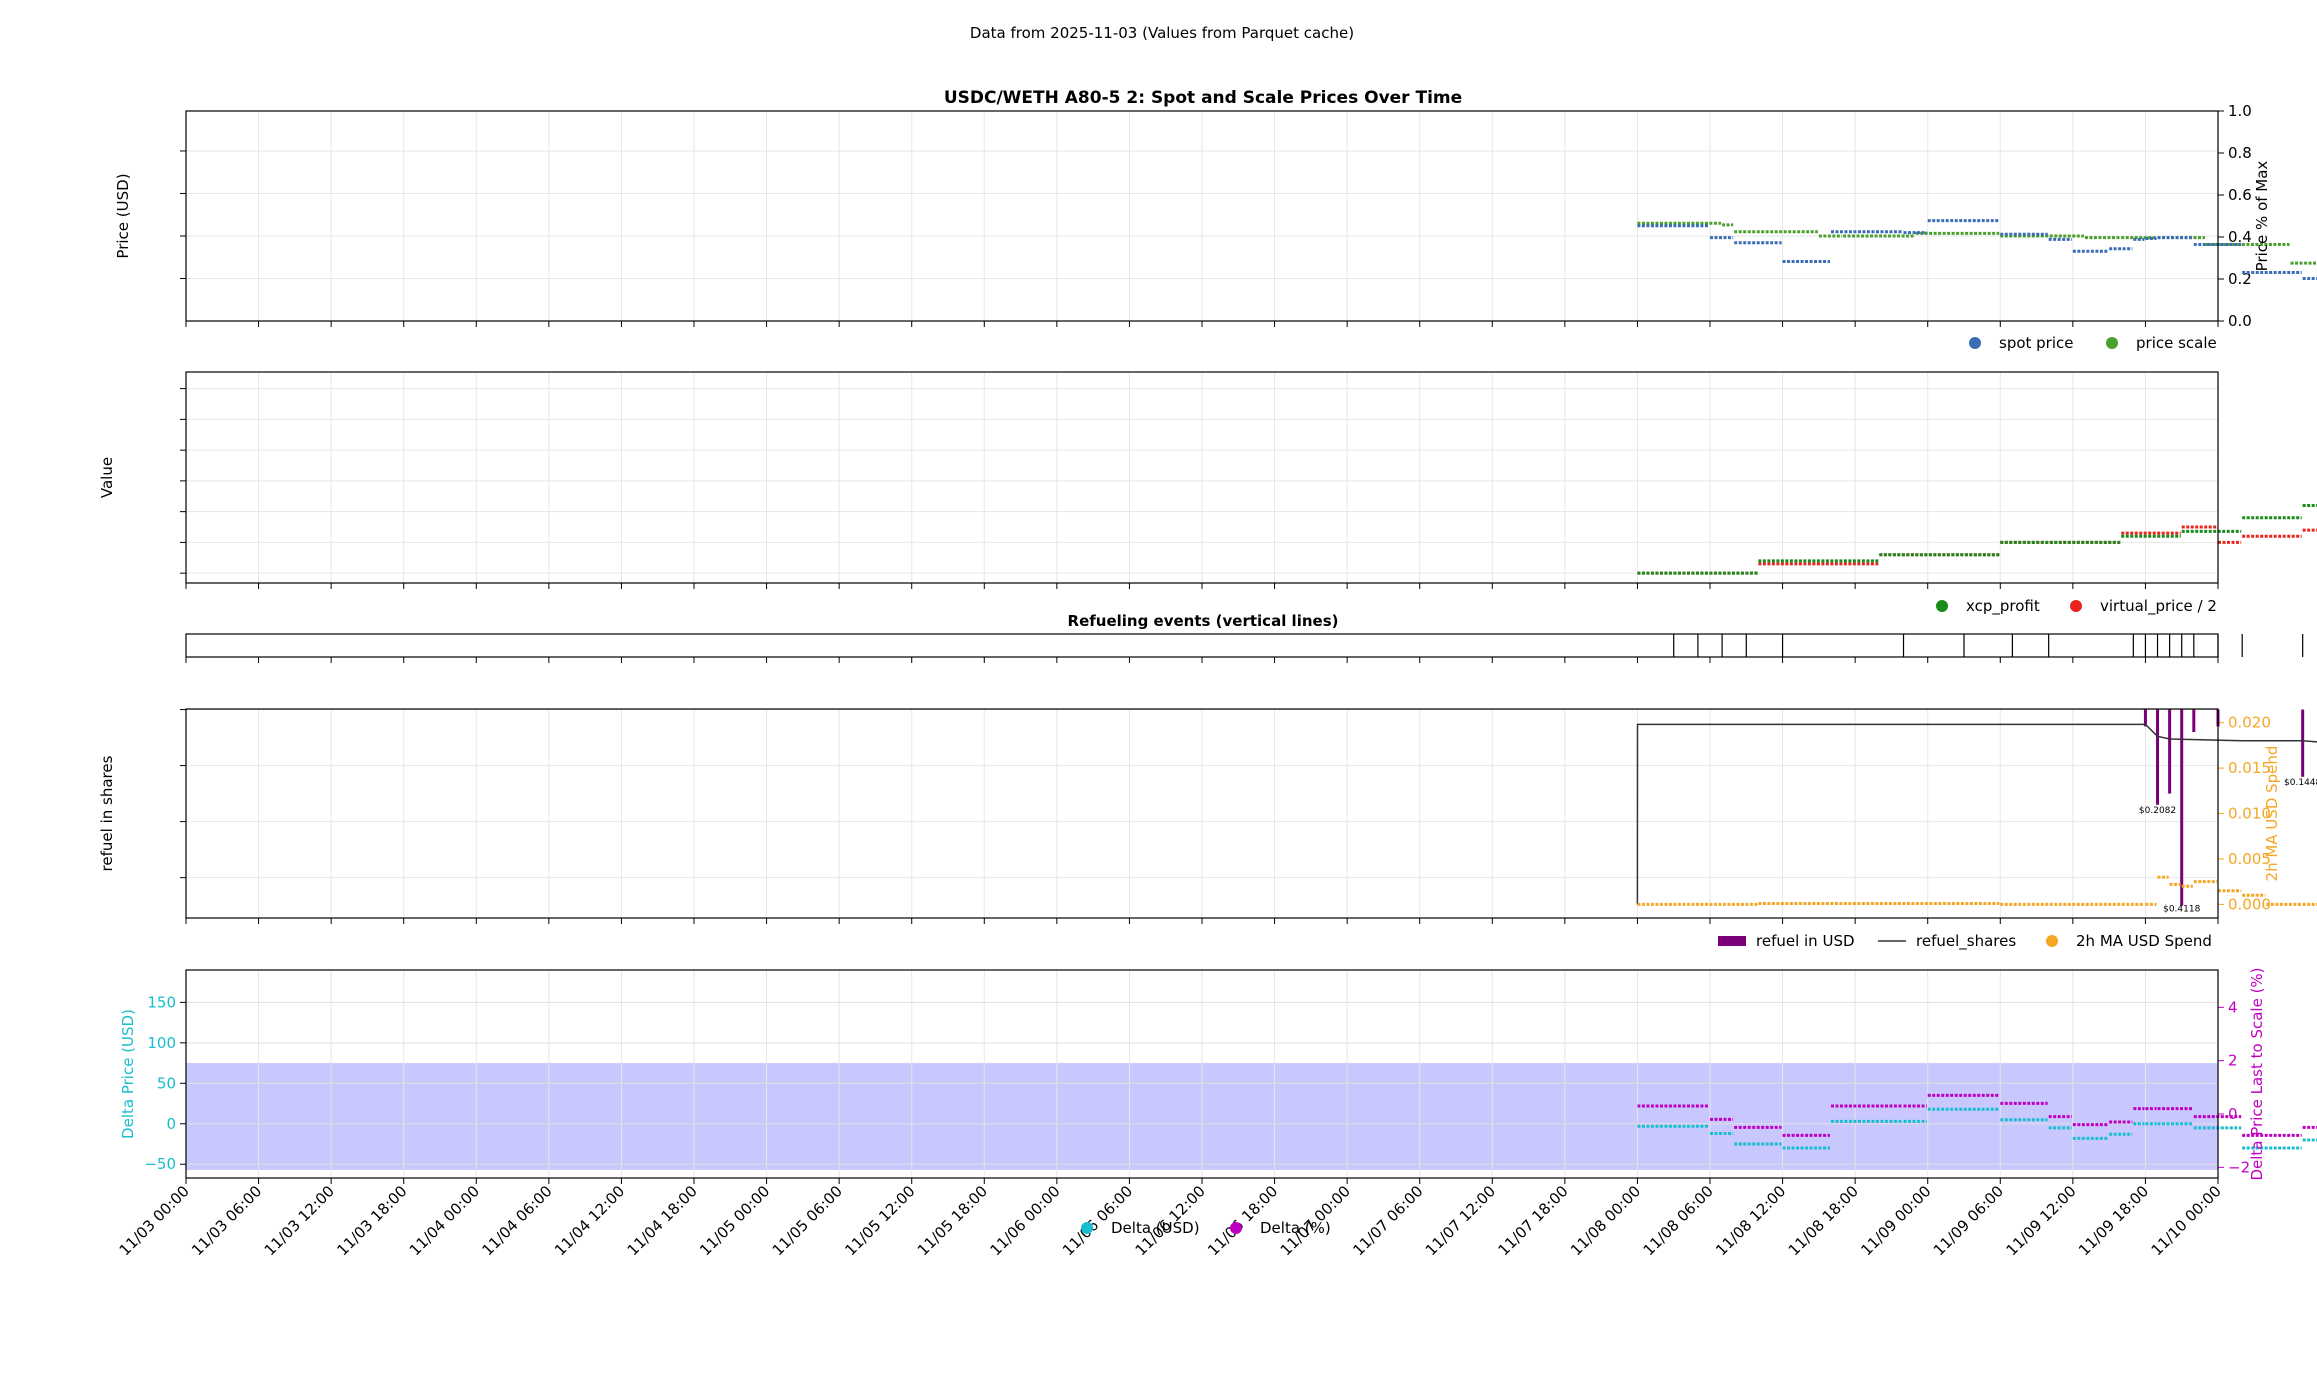  Describe the element at coordinates (1460, 1220) in the screenshot. I see `x-tick-label: 11/07 12:00` at that location.